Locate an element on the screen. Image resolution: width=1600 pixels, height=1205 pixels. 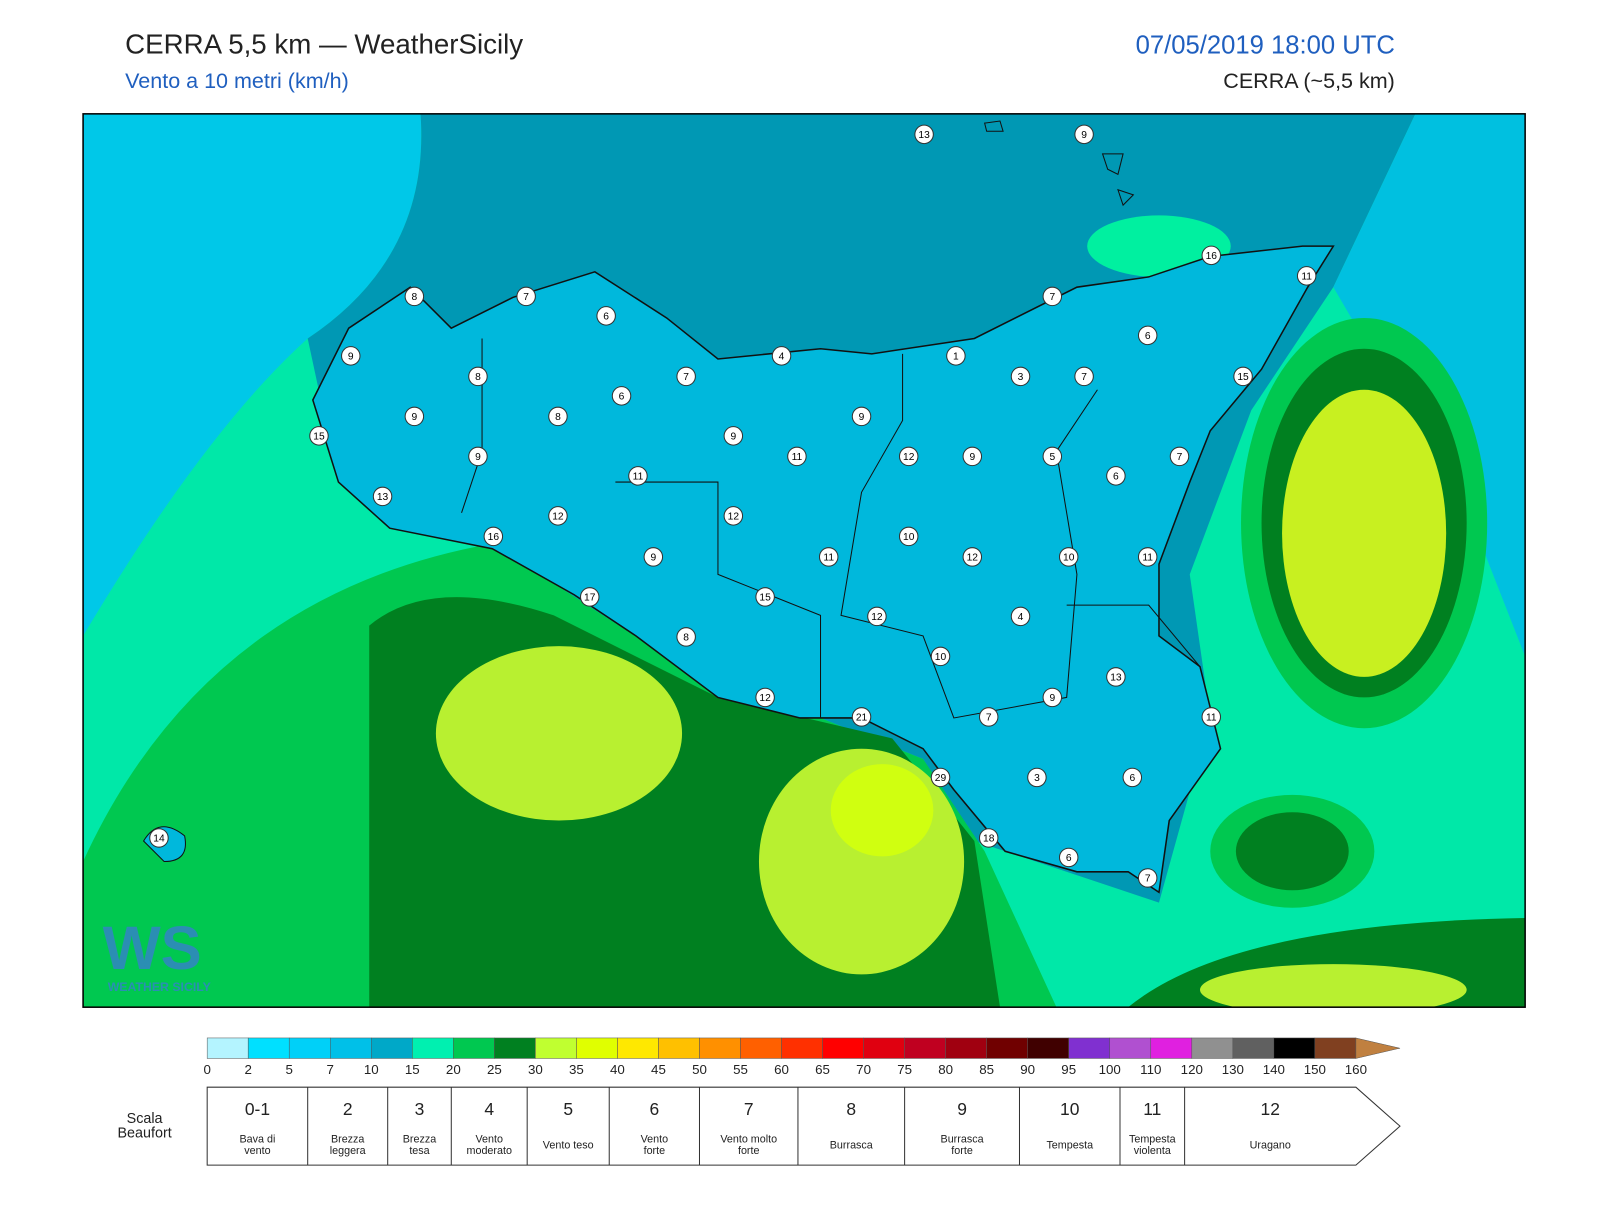
beaufort-description: Burrasca is located at coordinates (962, 1140).